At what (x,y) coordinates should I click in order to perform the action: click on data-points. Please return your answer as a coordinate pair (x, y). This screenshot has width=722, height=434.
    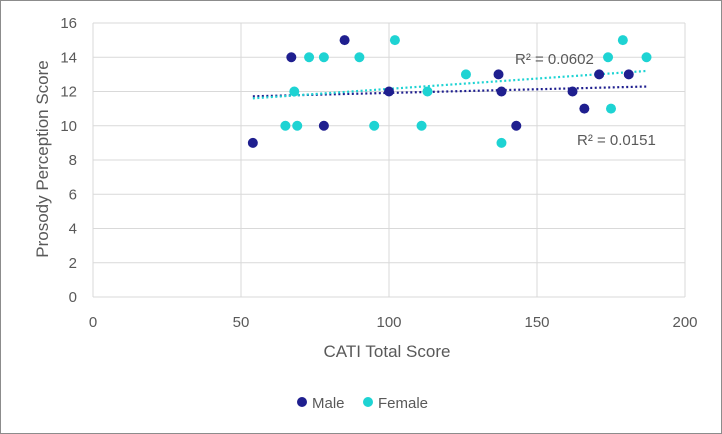
    Looking at the image, I should click on (449, 91).